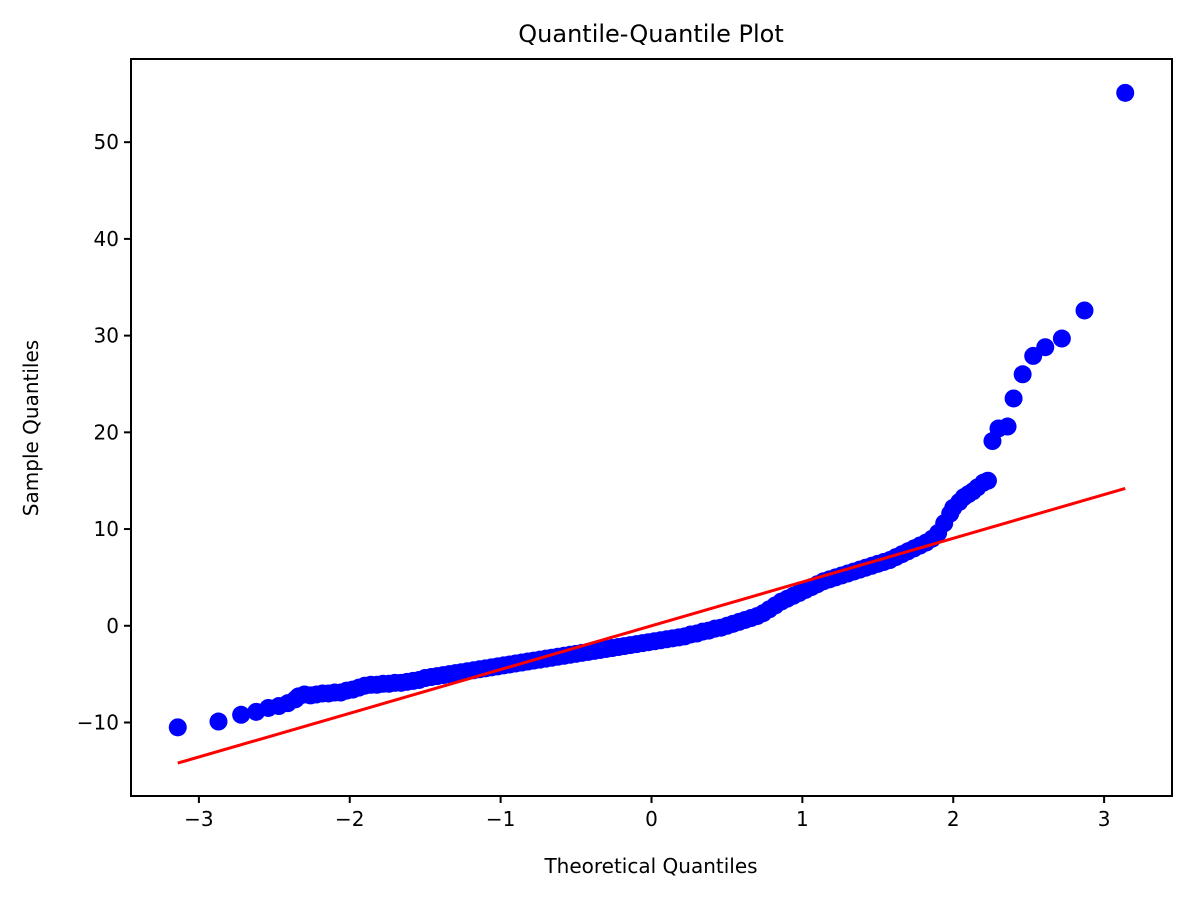  Describe the element at coordinates (651, 819) in the screenshot. I see `x-tick-label: 0` at that location.